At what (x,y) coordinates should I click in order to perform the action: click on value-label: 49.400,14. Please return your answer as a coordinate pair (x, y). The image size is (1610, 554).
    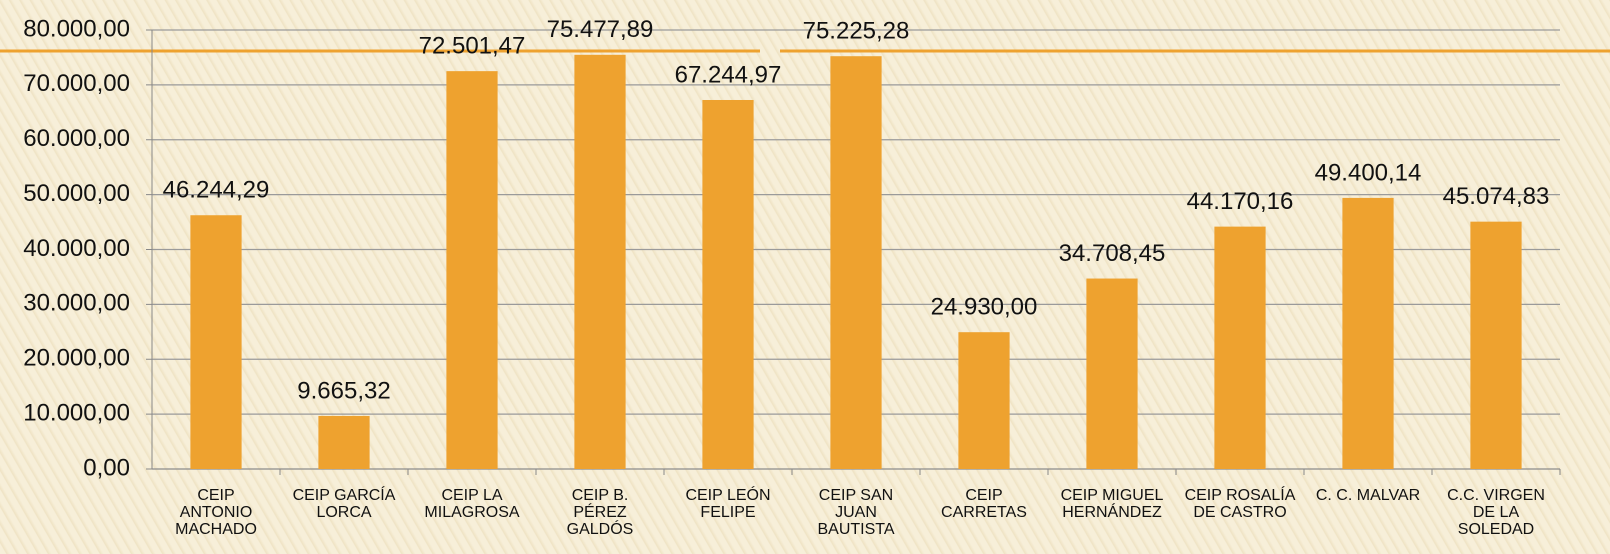
    Looking at the image, I should click on (1368, 172).